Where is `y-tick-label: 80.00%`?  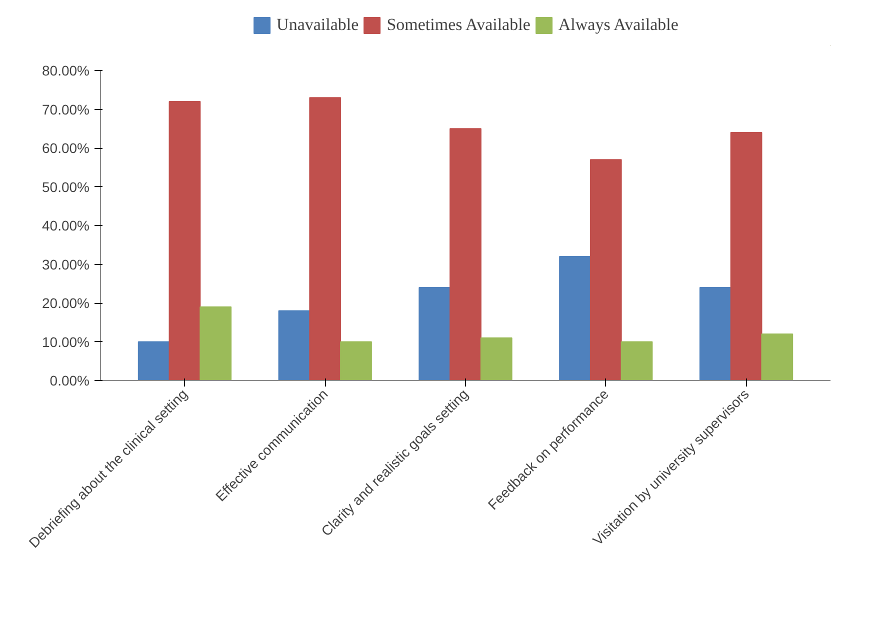 y-tick-label: 80.00% is located at coordinates (66, 70).